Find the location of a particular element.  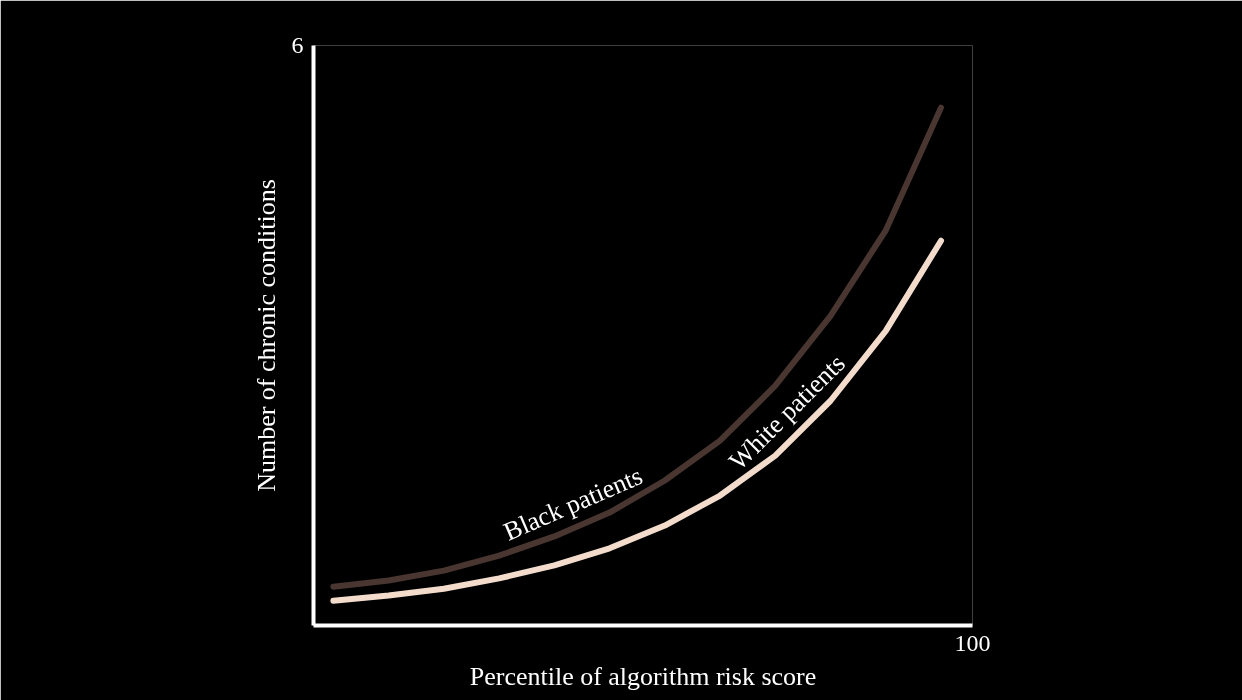

text: 6 is located at coordinates (297, 45).